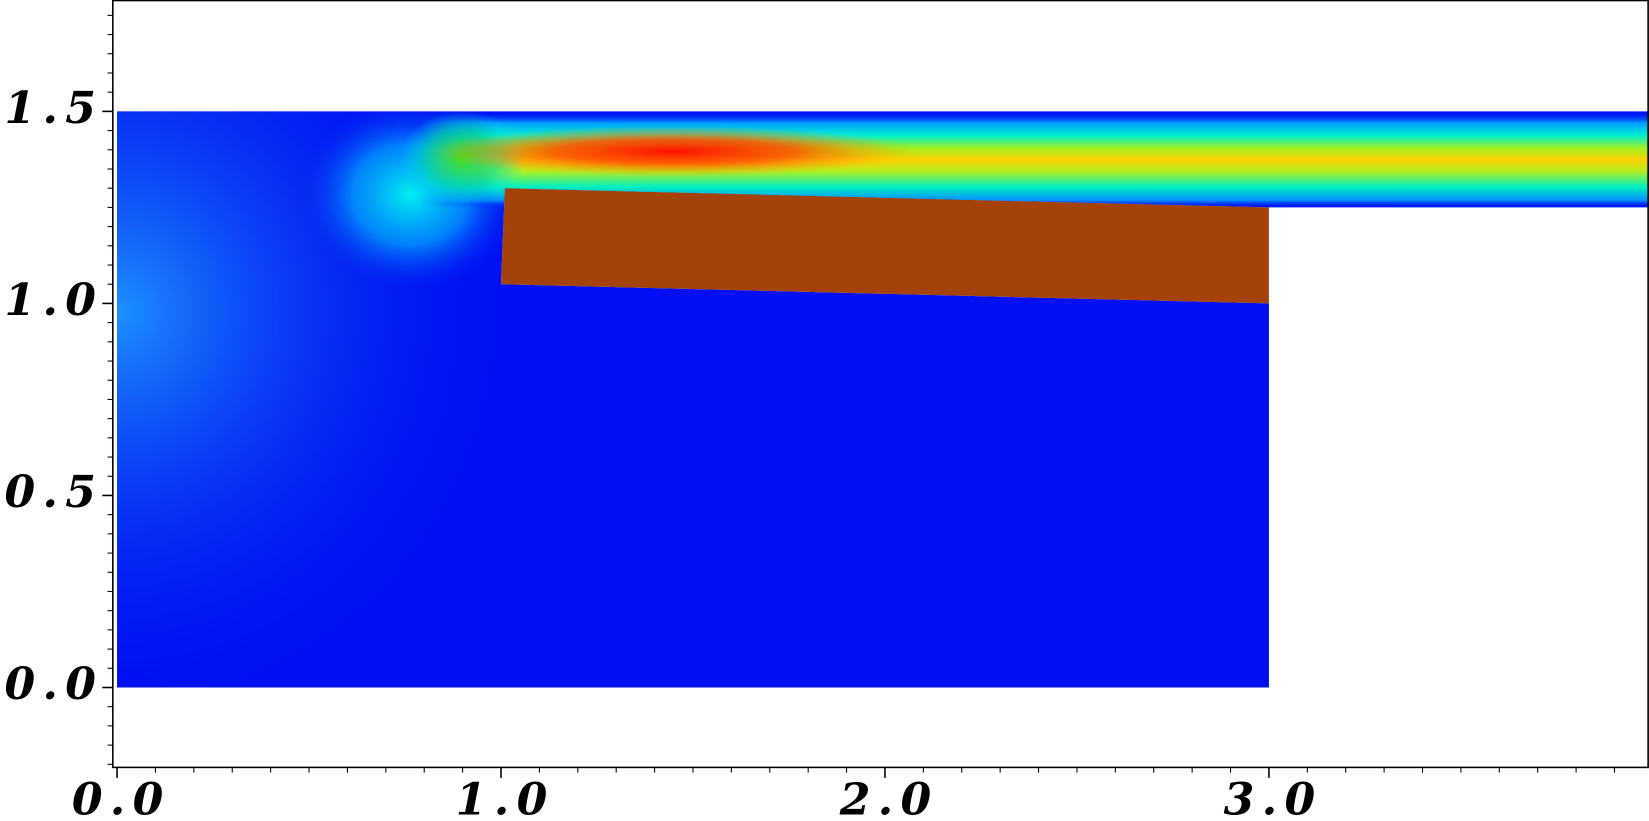 This screenshot has height=821, width=1649. I want to click on y-tick-label: 1.0, so click(53, 300).